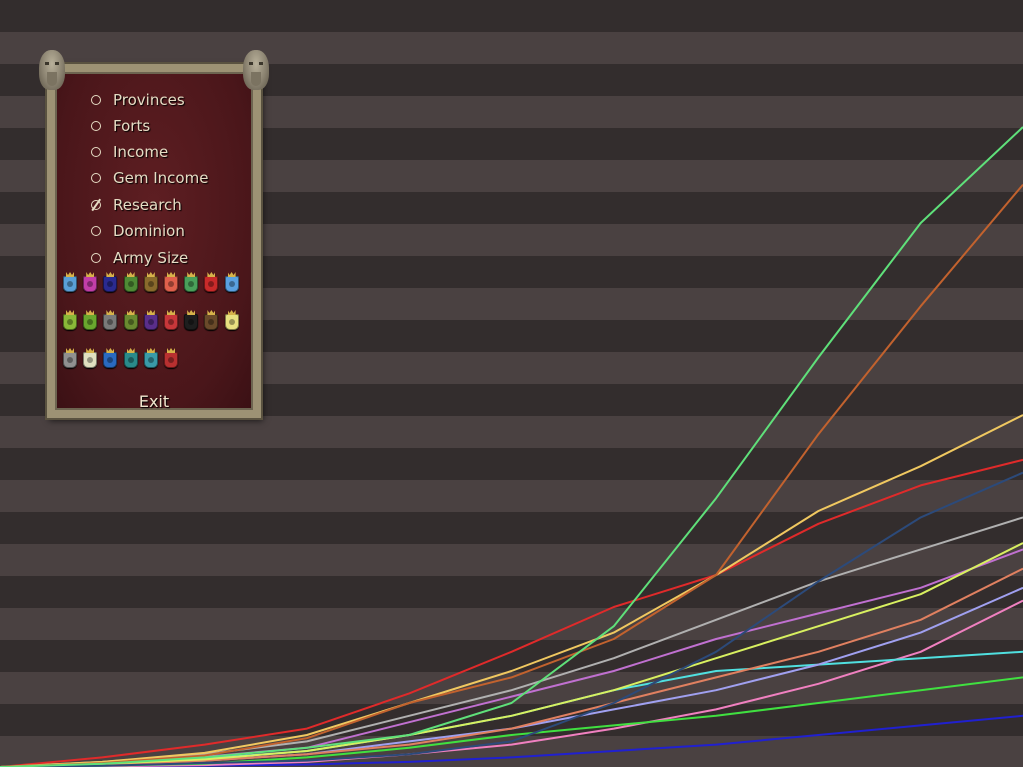  Describe the element at coordinates (256, 70) in the screenshot. I see `stone-head-ornament-right` at that location.